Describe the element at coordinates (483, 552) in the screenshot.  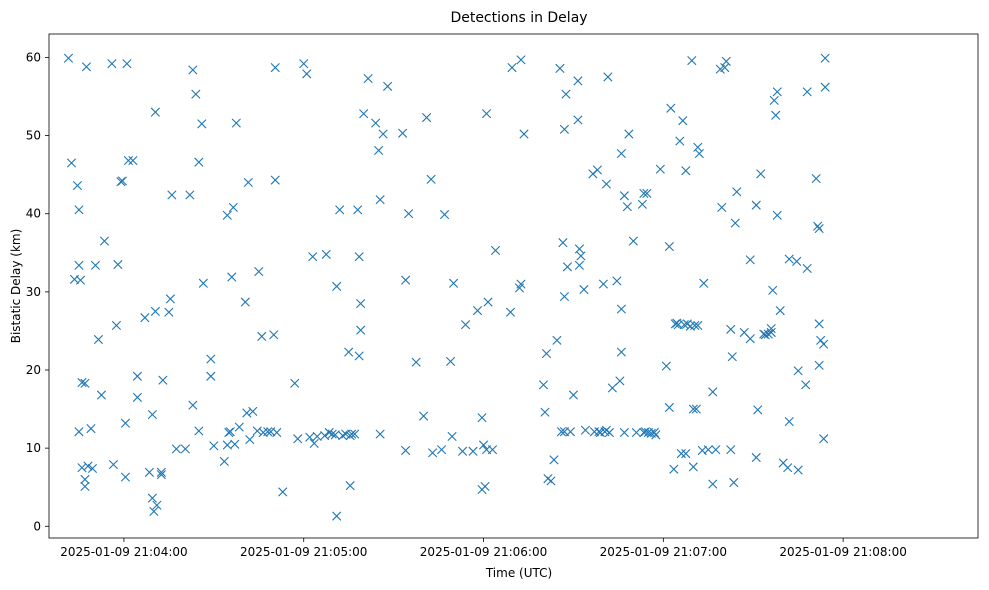
I see `x-tick-label: 2025-01-09 21:06:00` at that location.